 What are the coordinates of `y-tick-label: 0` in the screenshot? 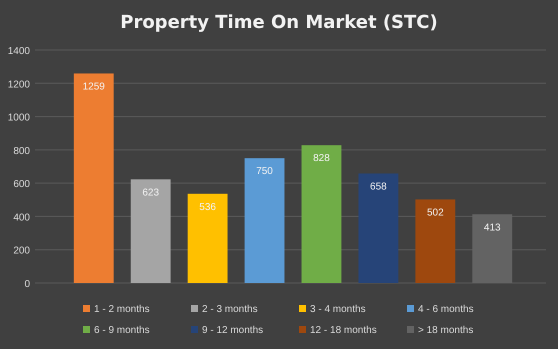 It's located at (27, 284).